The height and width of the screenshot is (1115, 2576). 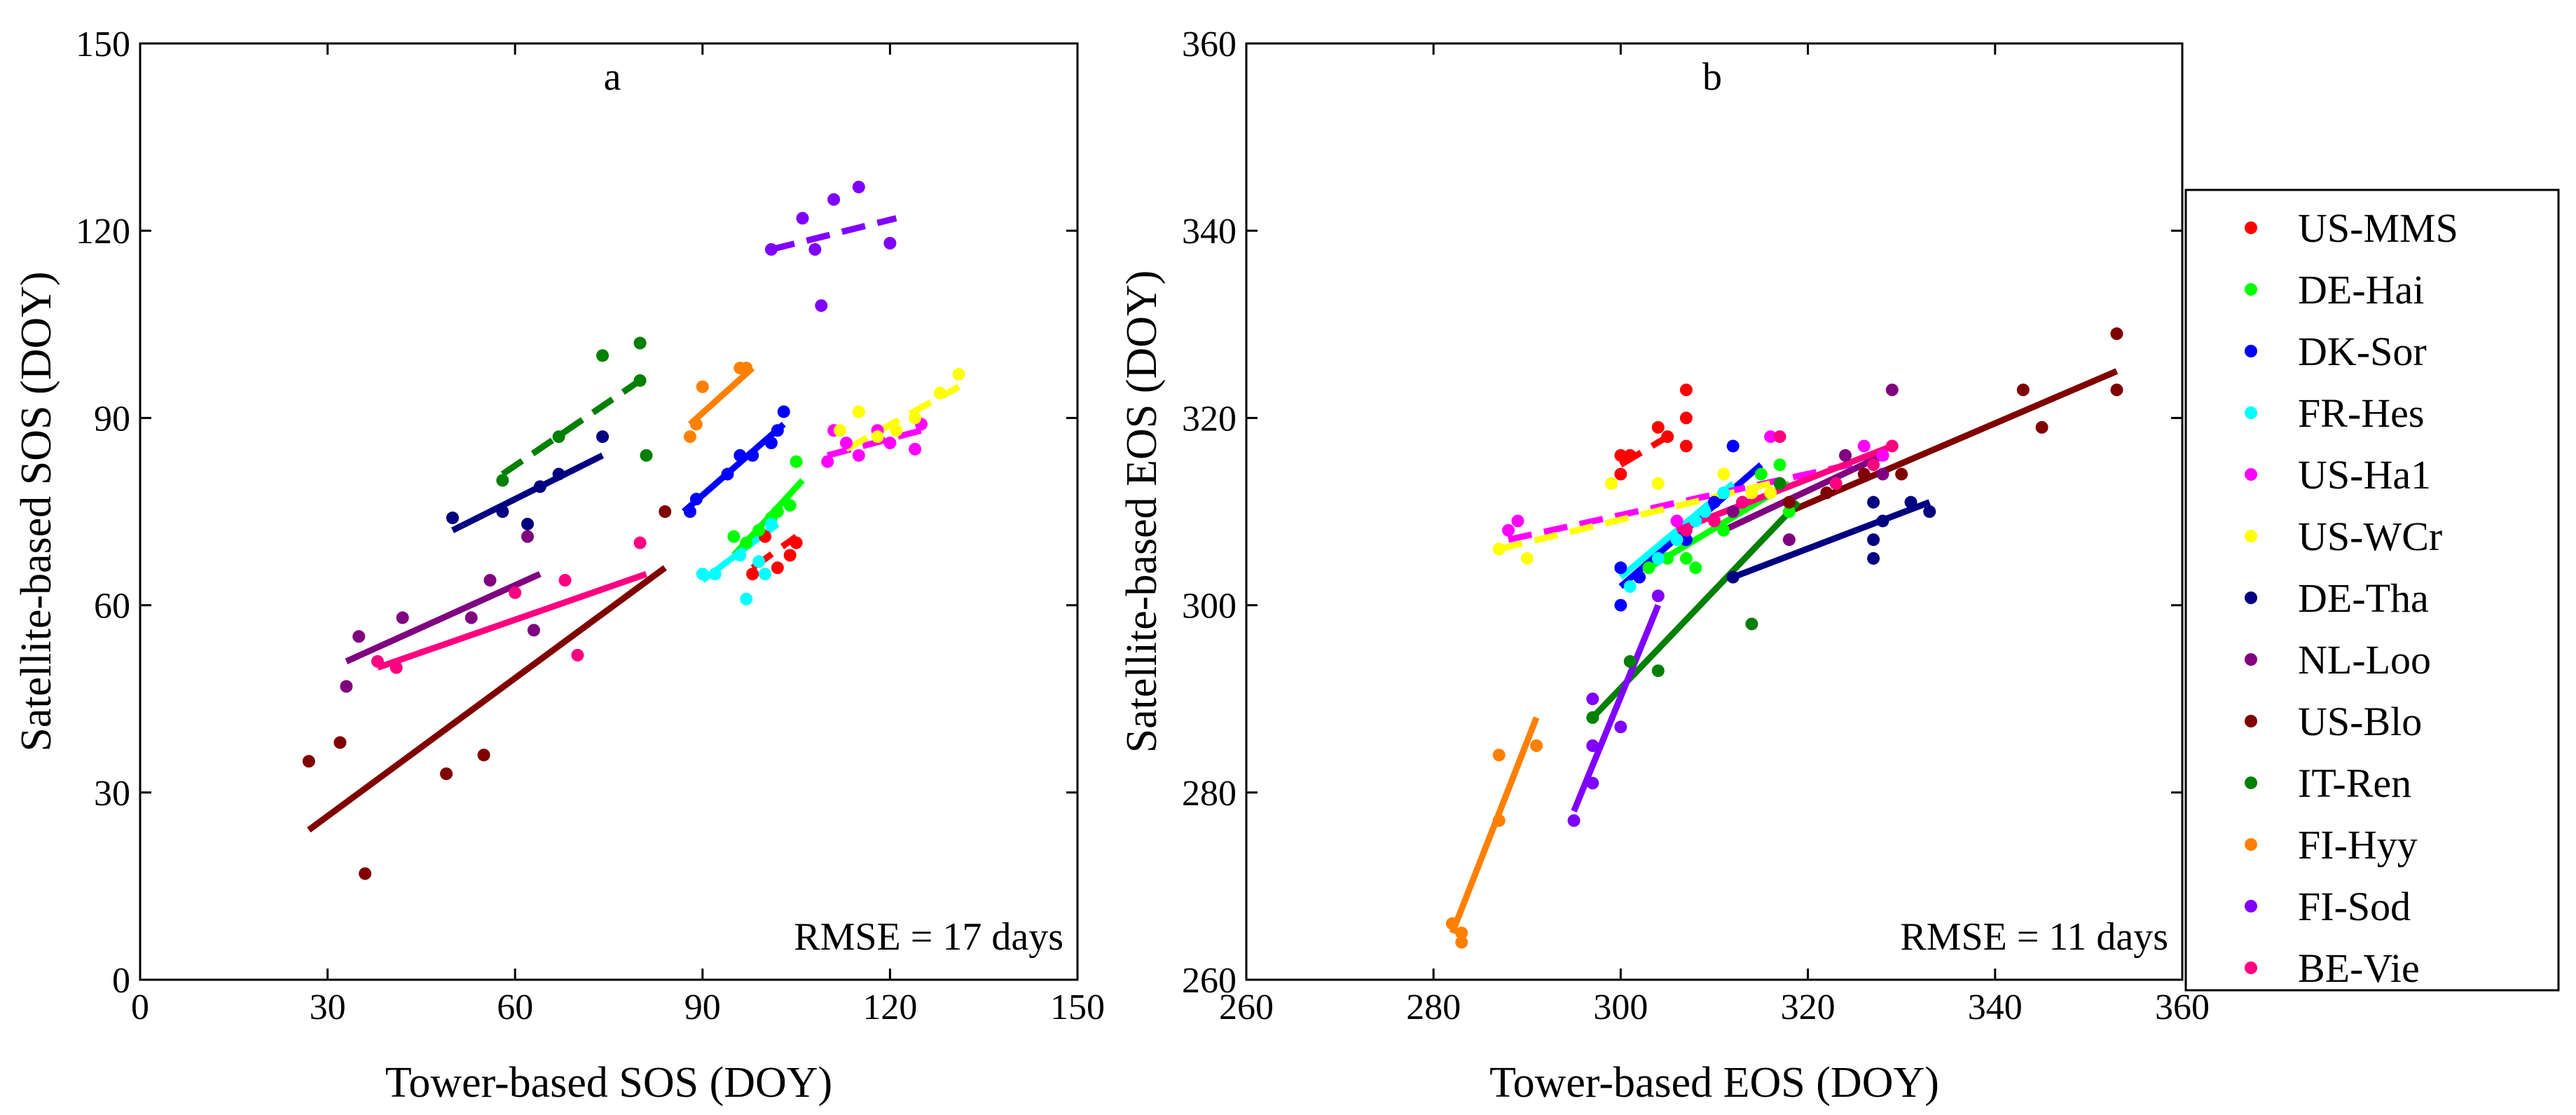 I want to click on legend-entry-fi-sod: FI-Sod, so click(x=2328, y=906).